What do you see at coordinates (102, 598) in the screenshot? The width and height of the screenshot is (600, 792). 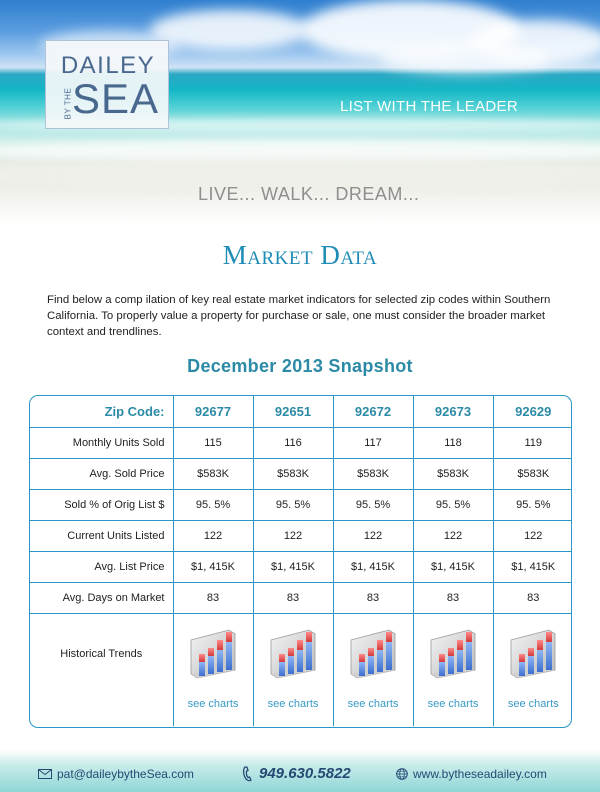 I see `row-label: Avg. Days on Market` at bounding box center [102, 598].